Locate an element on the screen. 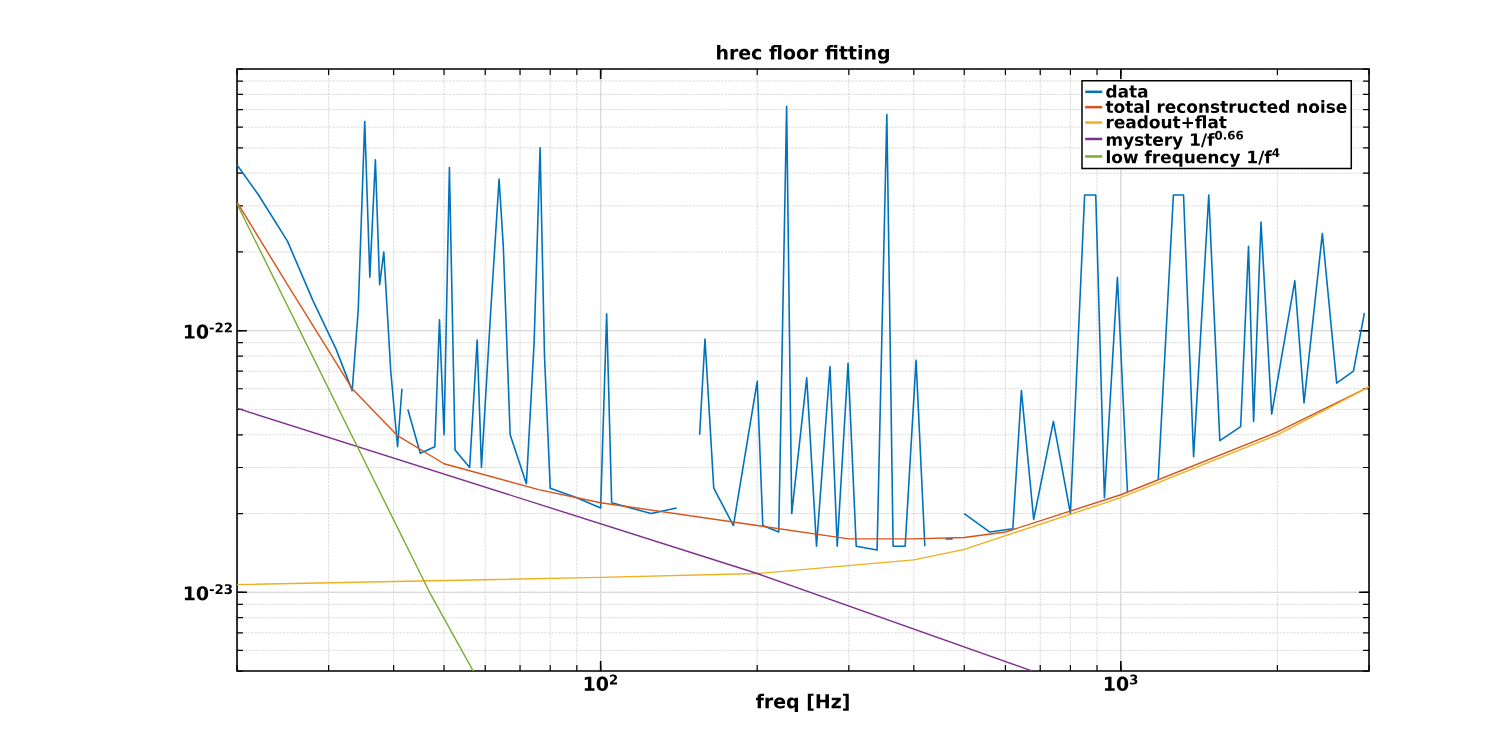 Image resolution: width=1492 pixels, height=738 pixels. legend-label: mystery 1/f$^{0.66}$ is located at coordinates (1175, 140).